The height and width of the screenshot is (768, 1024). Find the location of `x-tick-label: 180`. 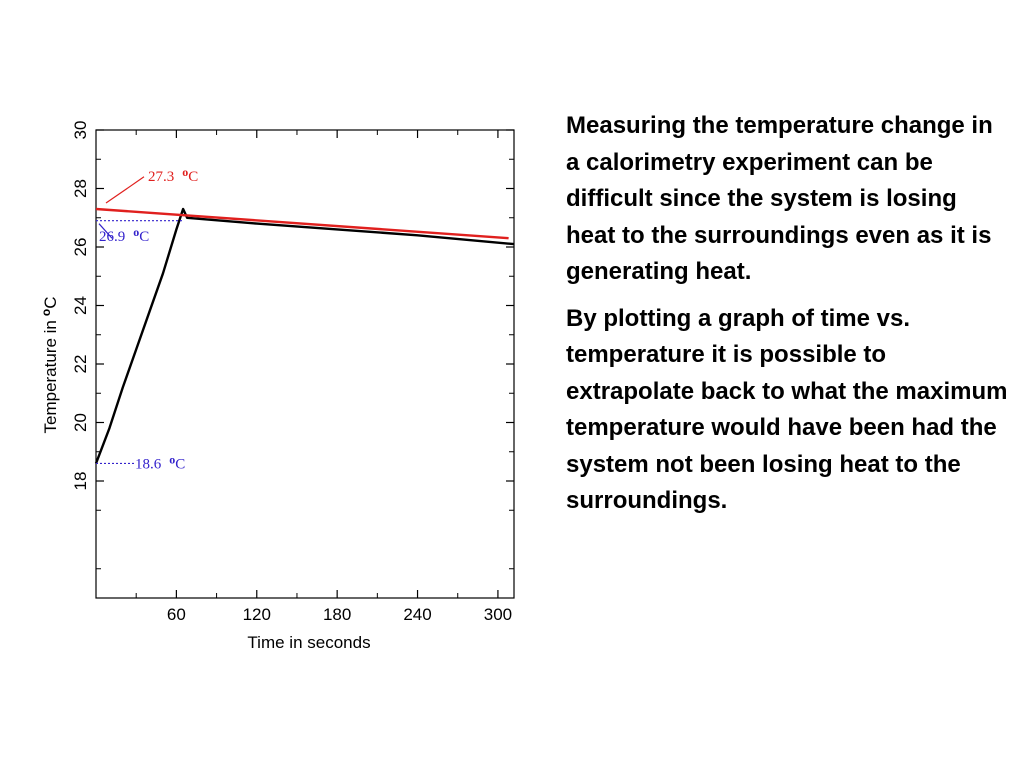

x-tick-label: 180 is located at coordinates (337, 614).